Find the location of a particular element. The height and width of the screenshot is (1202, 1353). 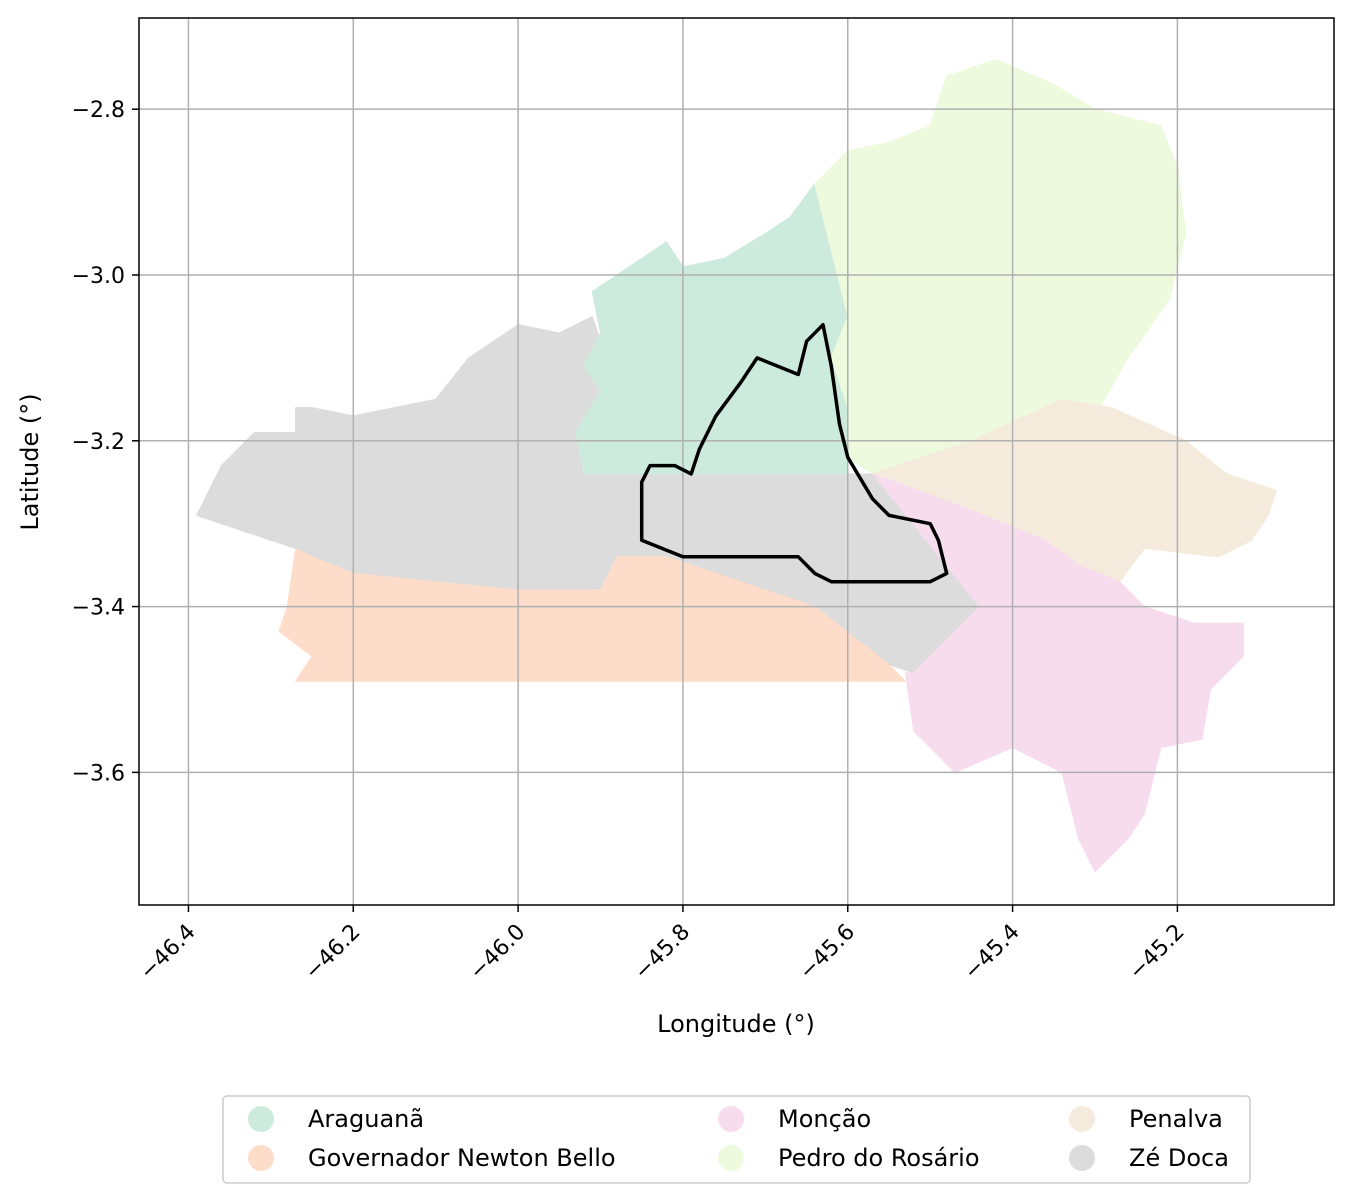

y-tick-label: −2.8 is located at coordinates (98, 110).